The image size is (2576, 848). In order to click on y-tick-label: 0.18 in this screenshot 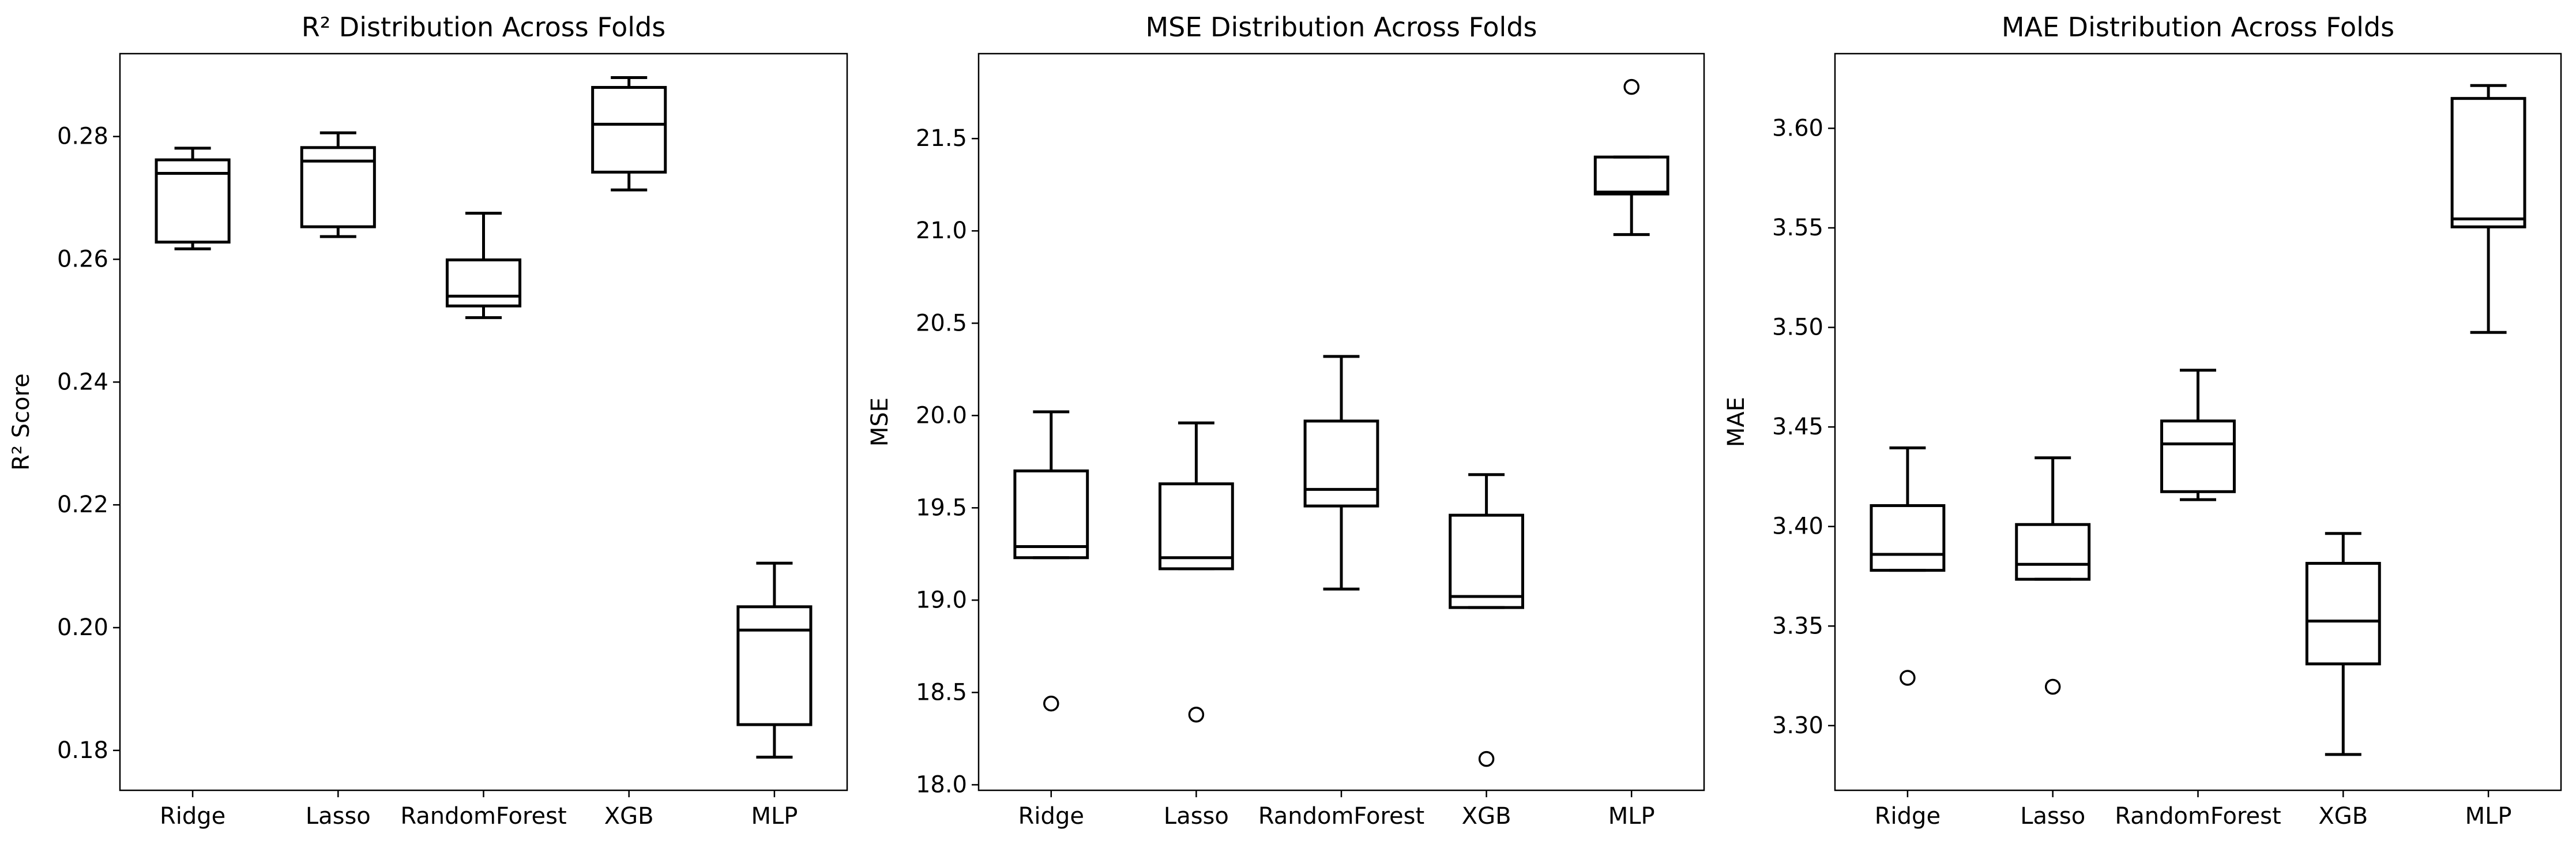, I will do `click(82, 750)`.